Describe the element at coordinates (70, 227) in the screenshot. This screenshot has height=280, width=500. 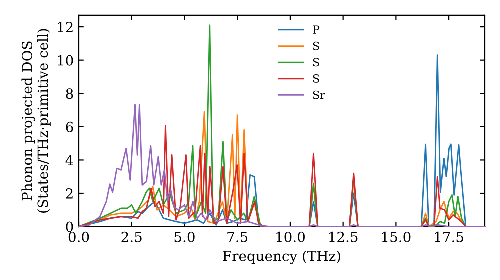
I see `y-tick-label: 0` at that location.